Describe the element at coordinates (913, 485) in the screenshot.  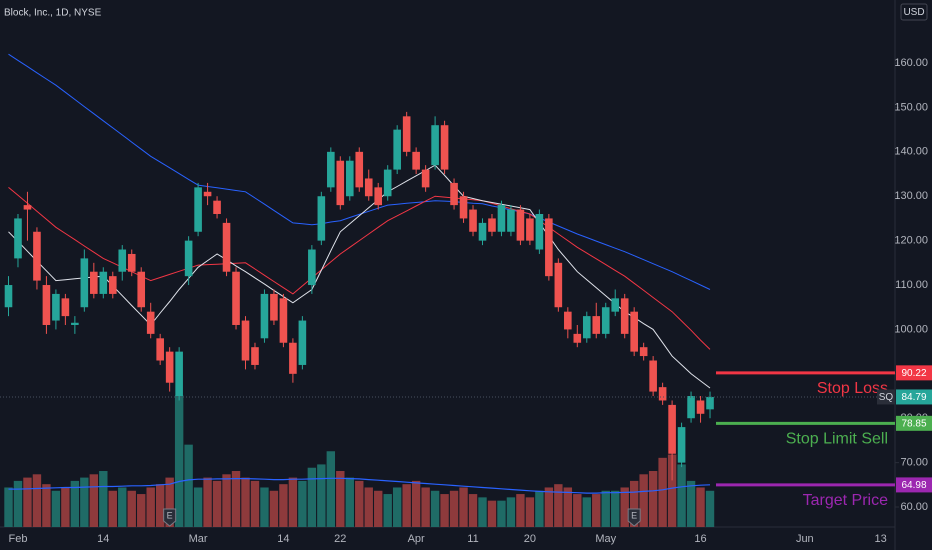
I see `level-price-label: 64.98` at that location.